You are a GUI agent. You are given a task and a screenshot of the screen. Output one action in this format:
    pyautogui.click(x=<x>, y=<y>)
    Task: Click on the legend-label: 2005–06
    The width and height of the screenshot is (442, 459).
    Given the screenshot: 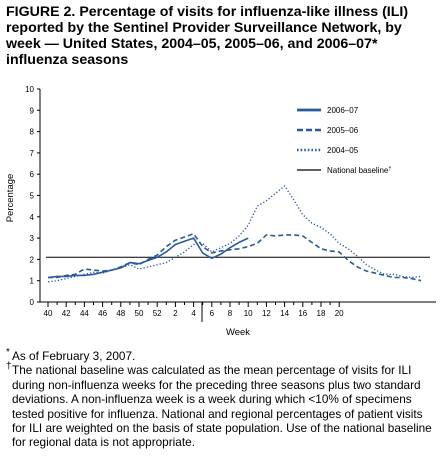 What is the action you would take?
    pyautogui.click(x=343, y=130)
    